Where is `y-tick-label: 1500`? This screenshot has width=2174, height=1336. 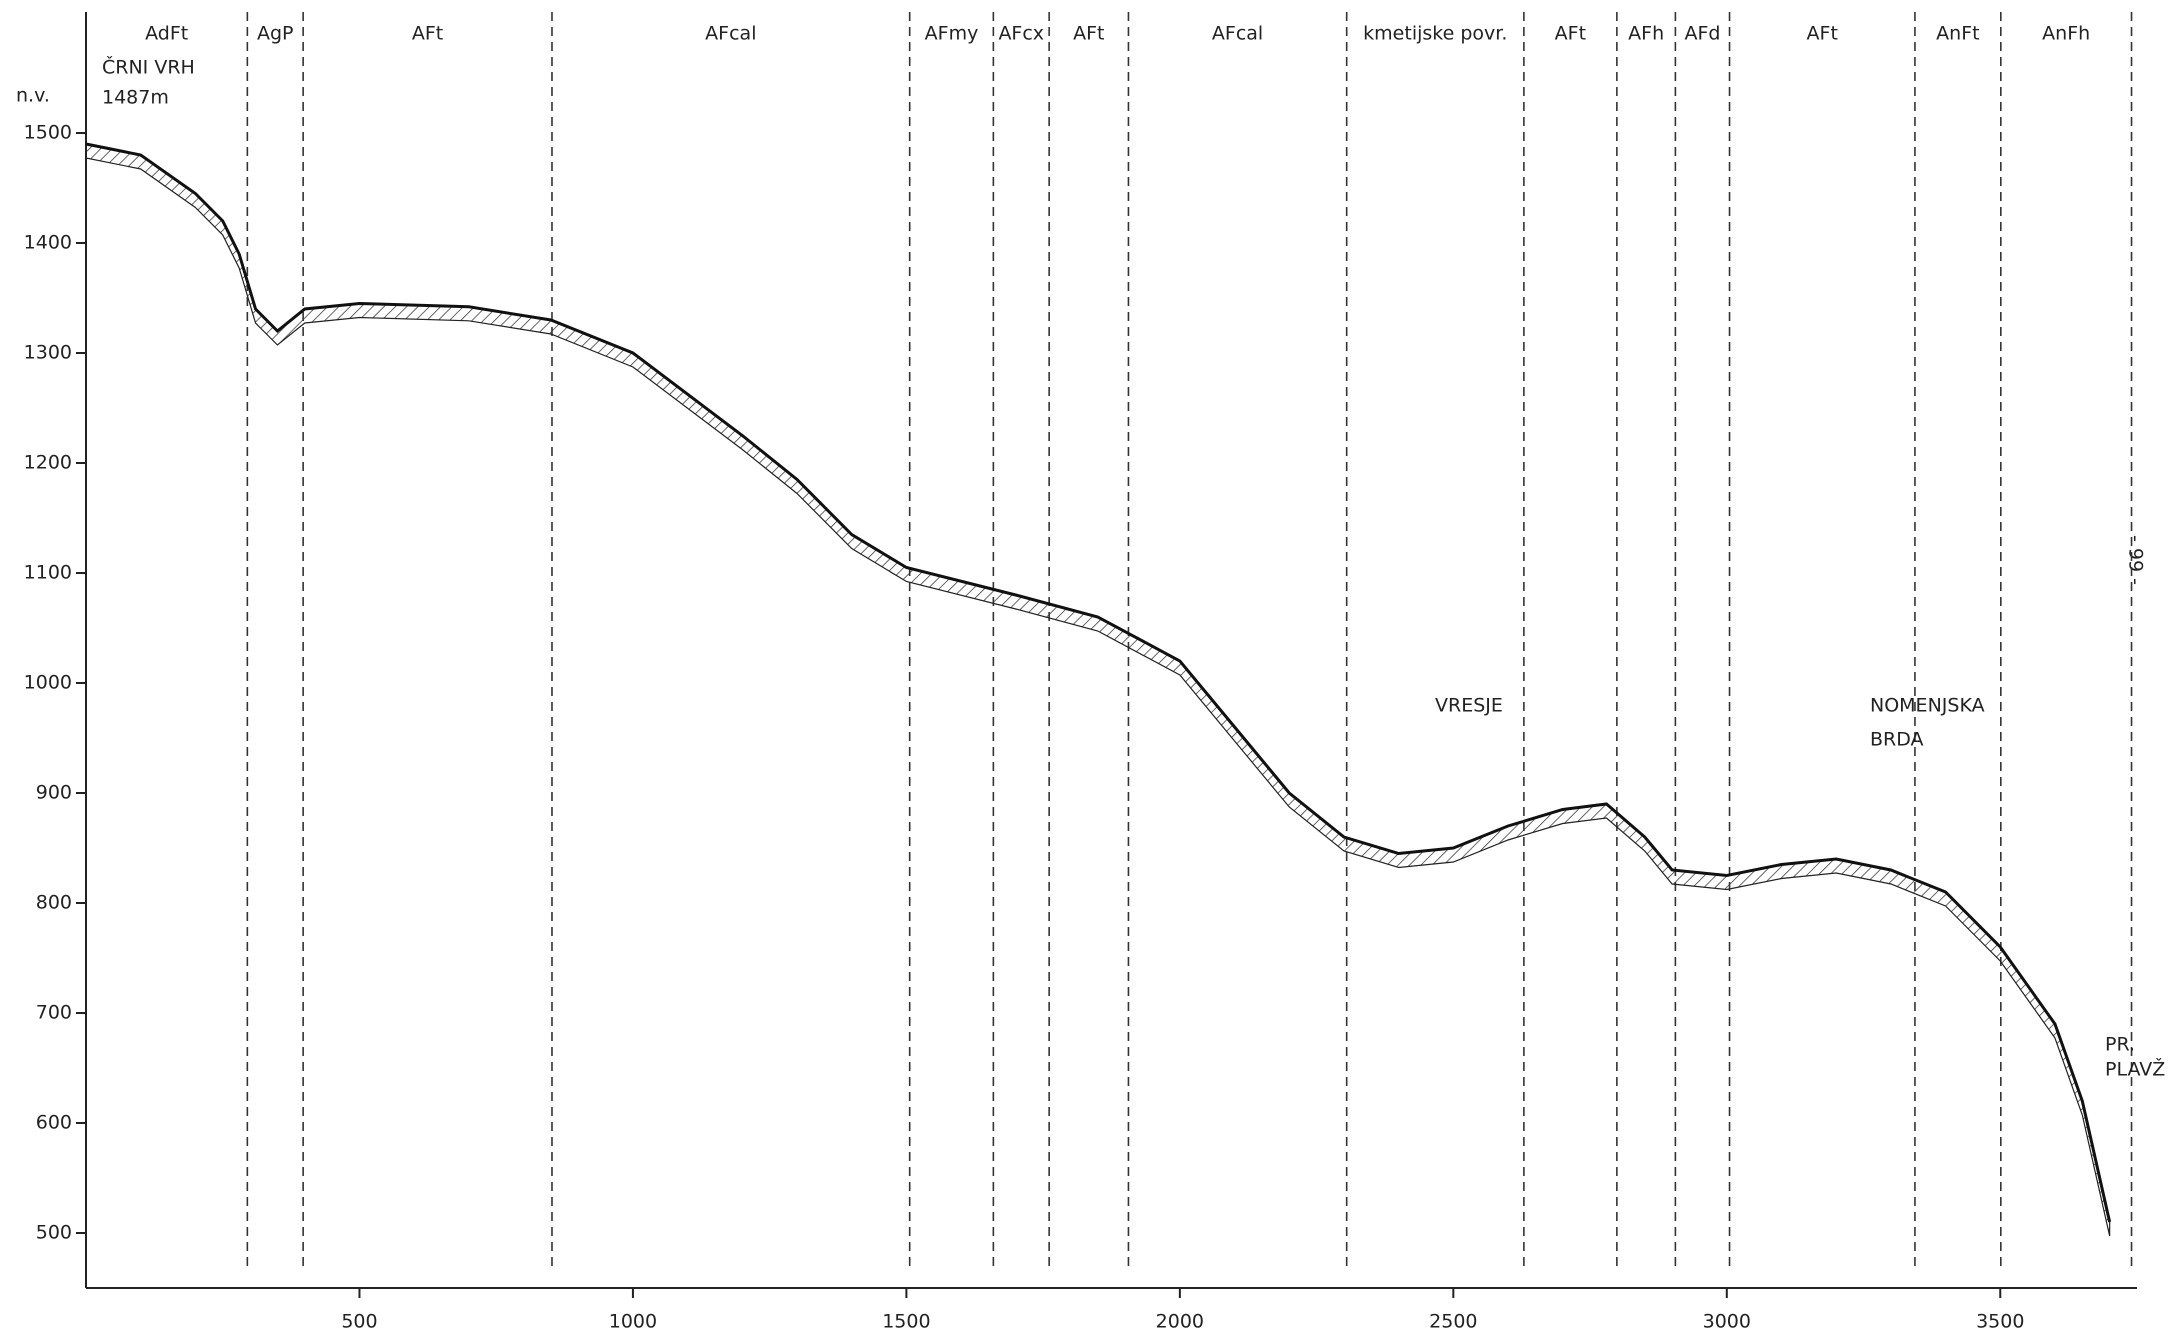
y-tick-label: 1500 is located at coordinates (48, 133).